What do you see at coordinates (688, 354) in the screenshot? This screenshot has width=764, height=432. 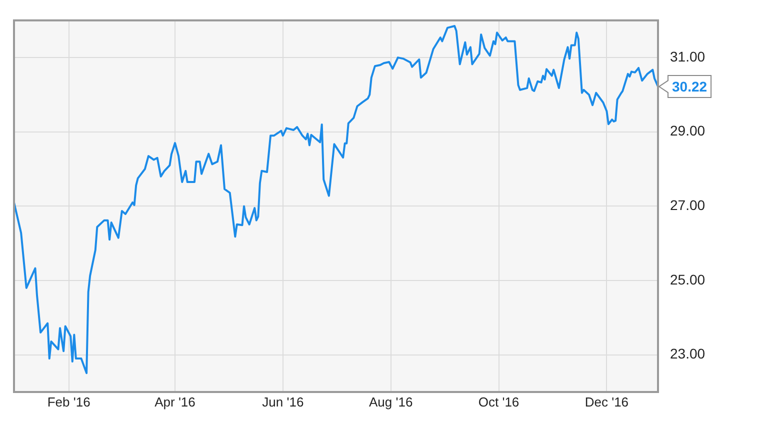 I see `y-tick-label: 23.00` at bounding box center [688, 354].